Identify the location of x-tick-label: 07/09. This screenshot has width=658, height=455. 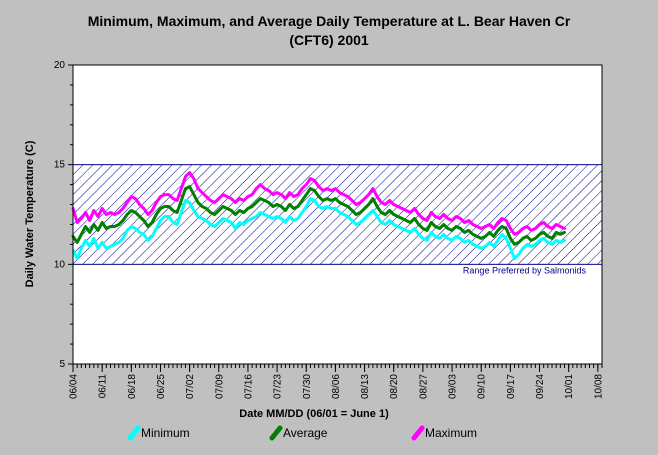
(219, 386).